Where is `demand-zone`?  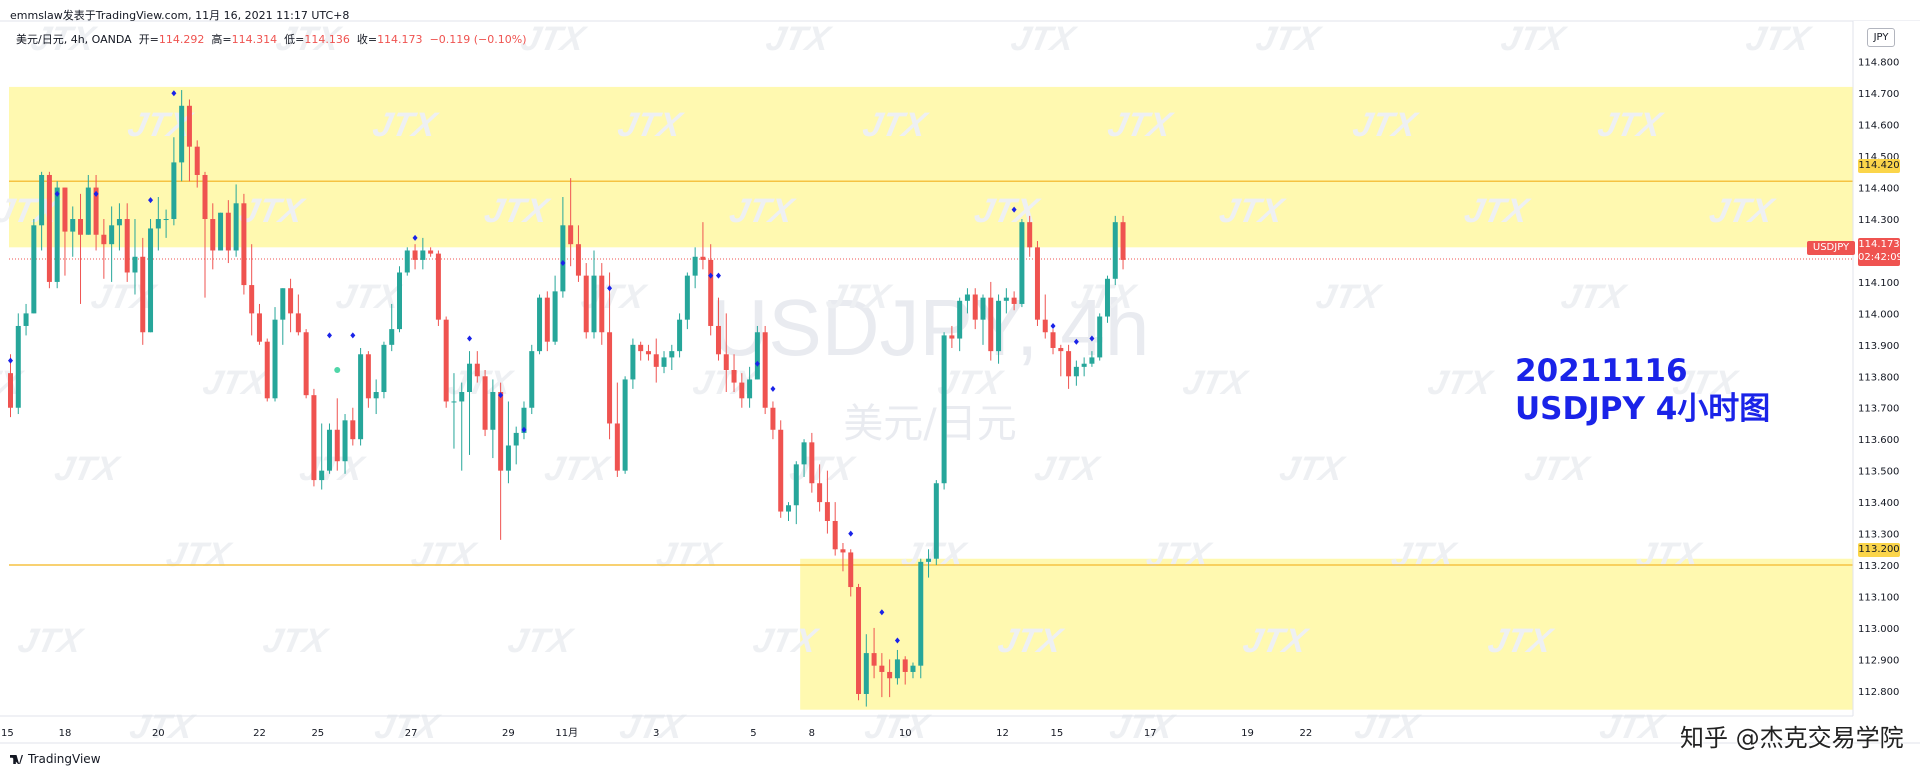
demand-zone is located at coordinates (1327, 634).